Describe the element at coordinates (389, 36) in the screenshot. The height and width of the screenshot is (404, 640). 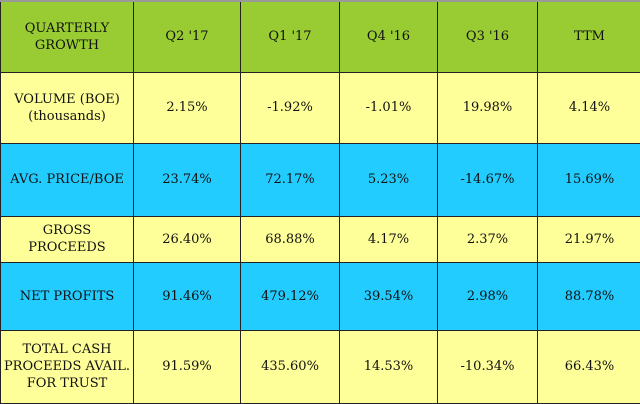
I see `header-q4-16: Q4 '16` at that location.